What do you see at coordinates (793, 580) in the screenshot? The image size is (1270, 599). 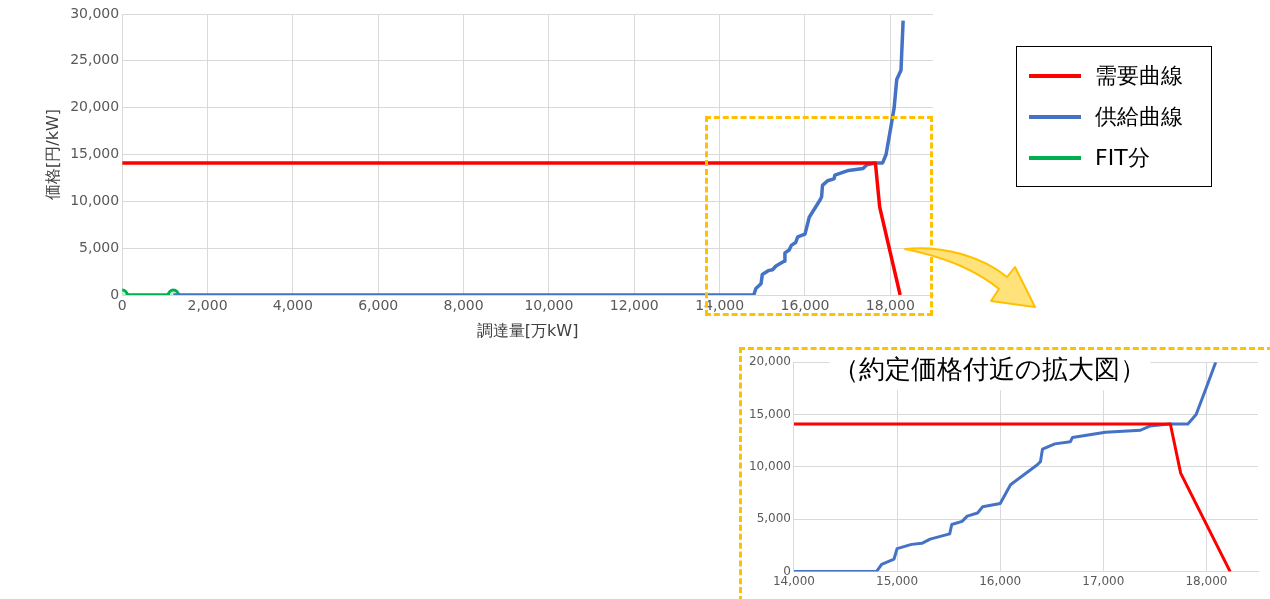 I see `x-tick-label: 14,000` at bounding box center [793, 580].